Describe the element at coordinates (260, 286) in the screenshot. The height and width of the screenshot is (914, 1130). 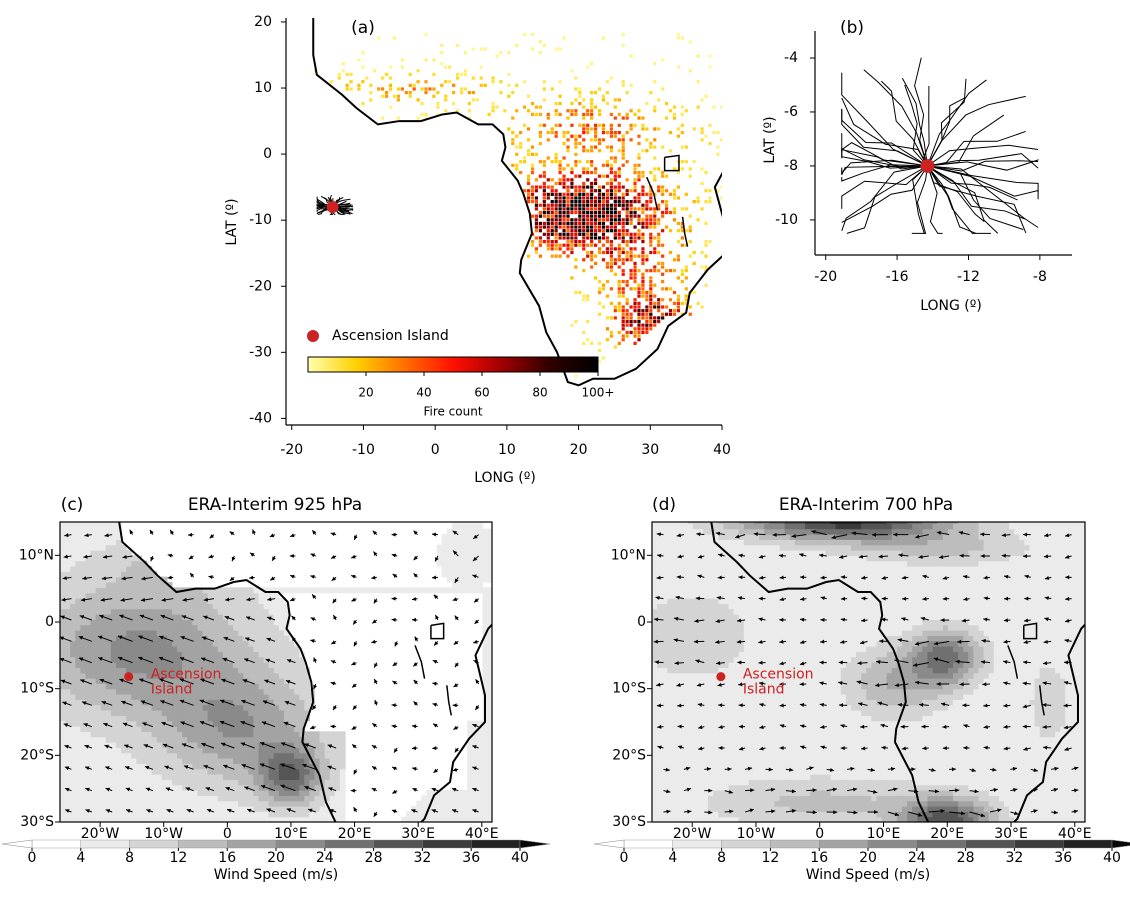
I see `y-tick-label: -20` at that location.